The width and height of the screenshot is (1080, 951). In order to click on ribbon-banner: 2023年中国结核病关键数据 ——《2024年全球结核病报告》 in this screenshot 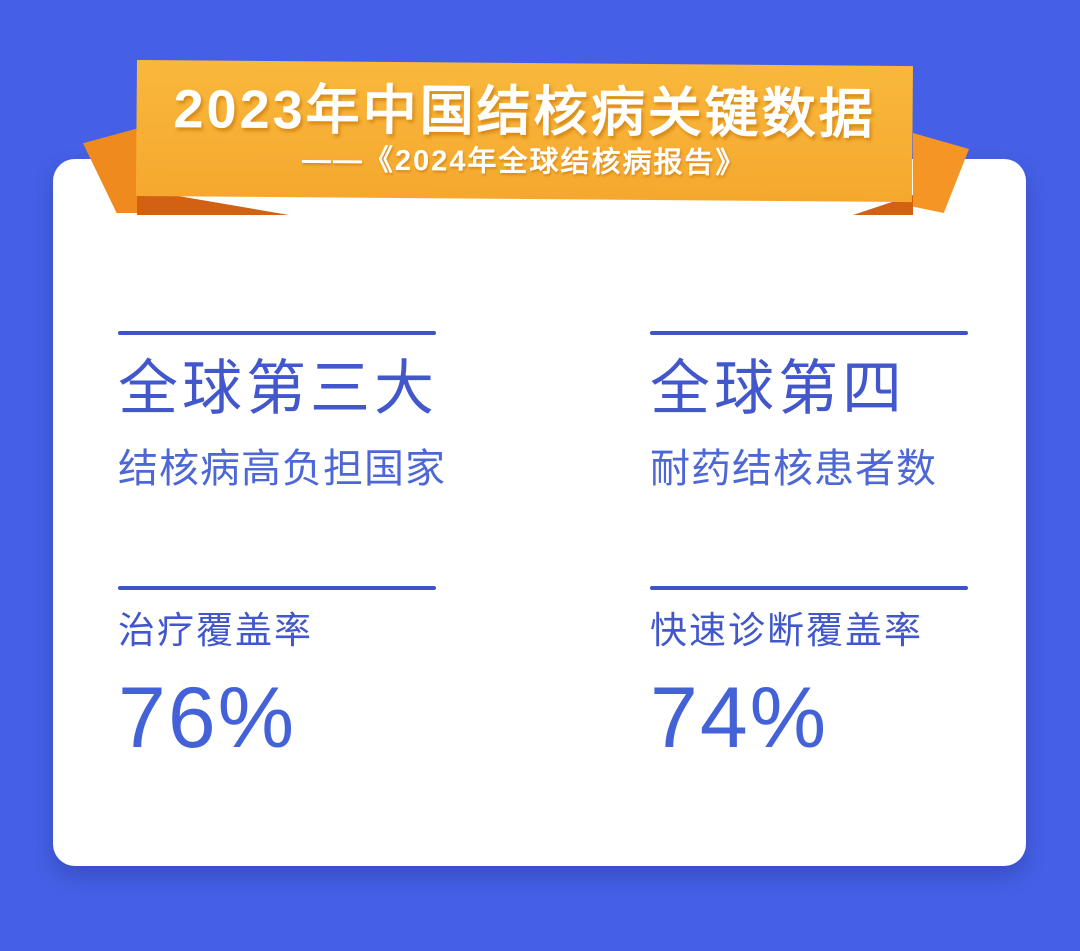, I will do `click(526, 136)`.